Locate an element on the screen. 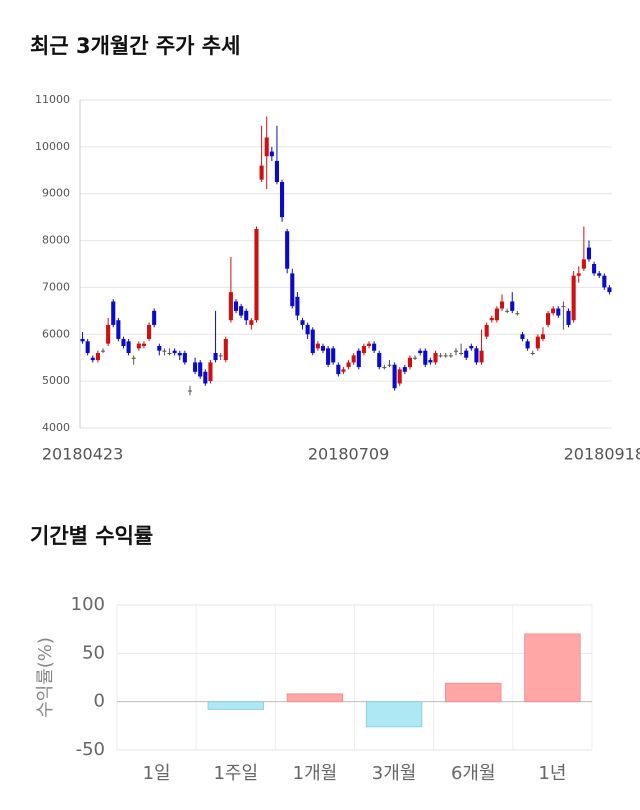 The image size is (640, 810). x-tick-label: 1일 is located at coordinates (157, 773).